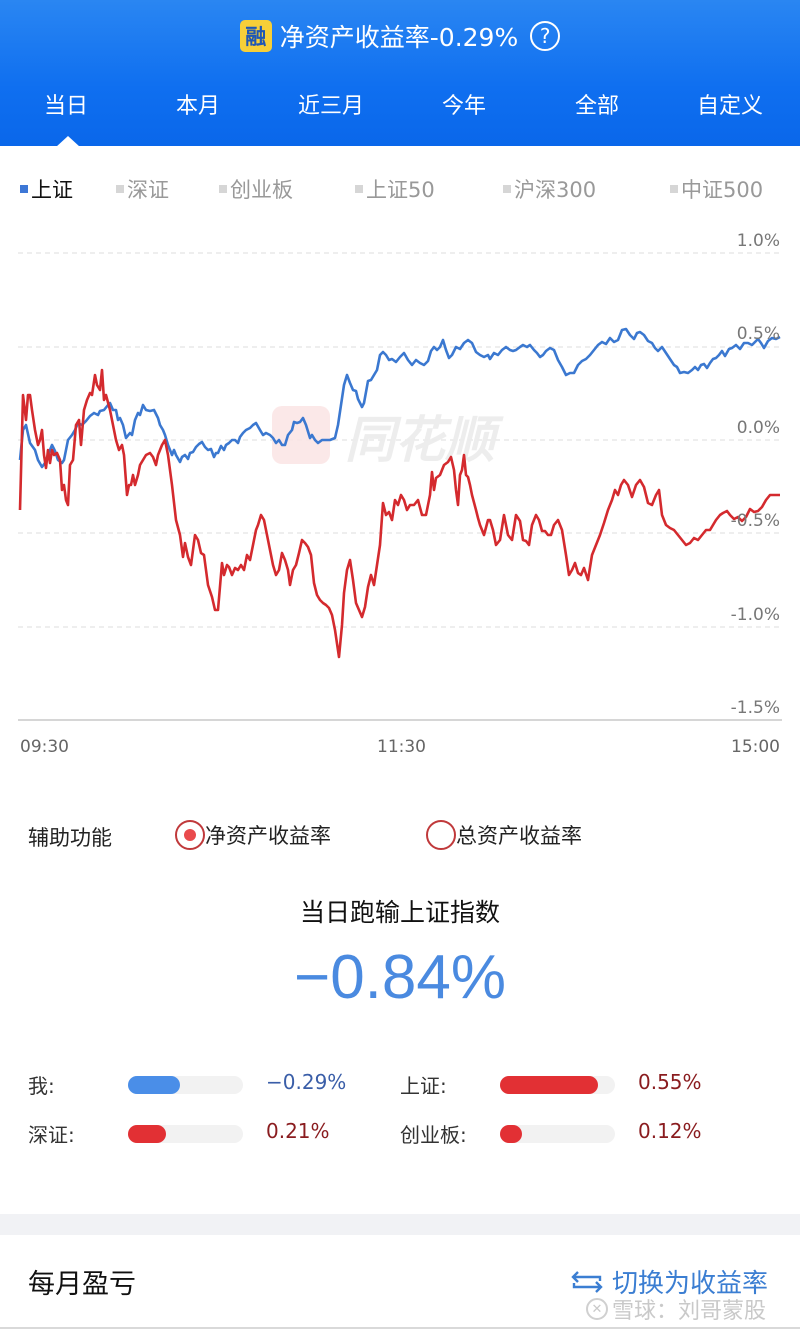 The height and width of the screenshot is (1331, 800). I want to click on switch-to-return-button: 切换为收益率, so click(669, 1281).